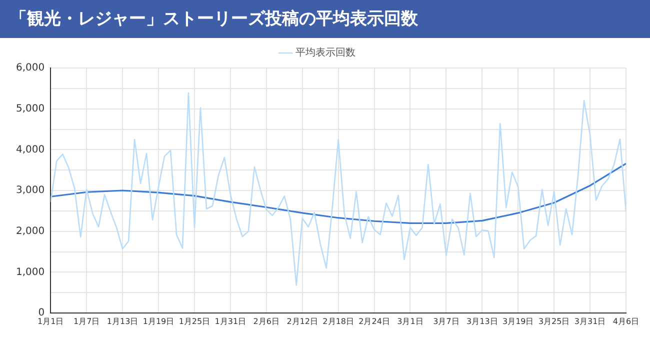 This screenshot has width=650, height=341. Describe the element at coordinates (86, 321) in the screenshot. I see `x-tick-label: 1月7日` at that location.